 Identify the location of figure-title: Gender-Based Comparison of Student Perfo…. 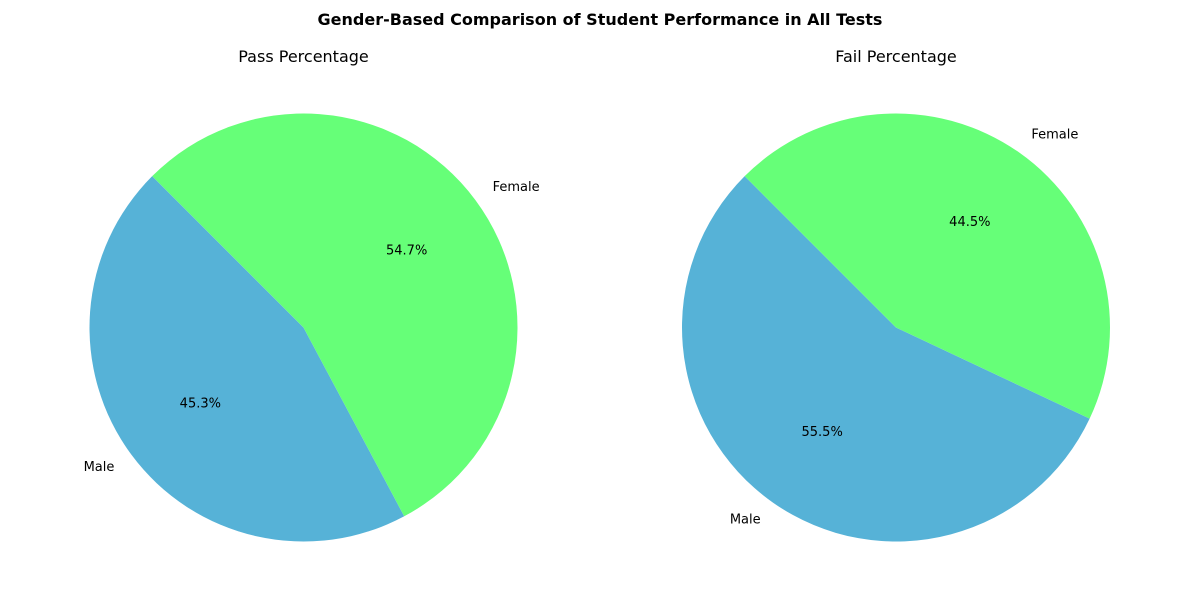
(600, 19).